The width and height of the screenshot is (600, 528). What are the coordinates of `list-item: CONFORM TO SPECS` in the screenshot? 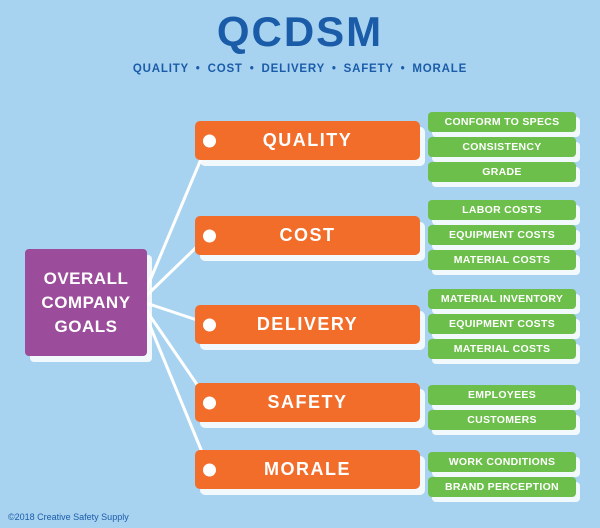 It's located at (502, 122).